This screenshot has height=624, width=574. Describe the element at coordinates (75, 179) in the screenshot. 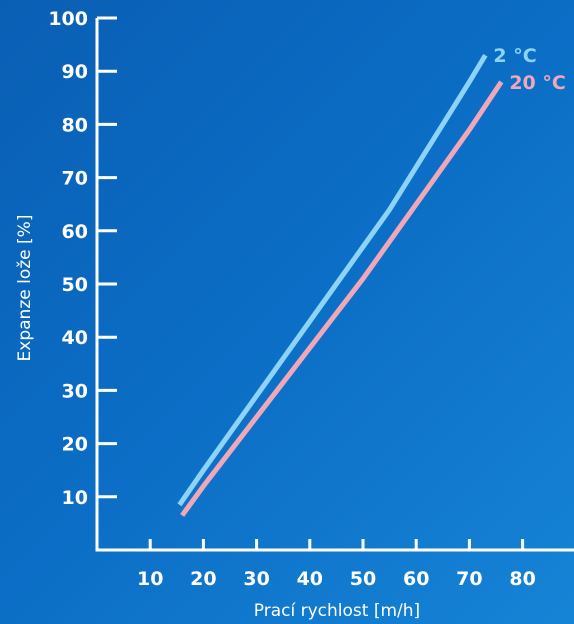

I see `y-tick-label: 70` at that location.